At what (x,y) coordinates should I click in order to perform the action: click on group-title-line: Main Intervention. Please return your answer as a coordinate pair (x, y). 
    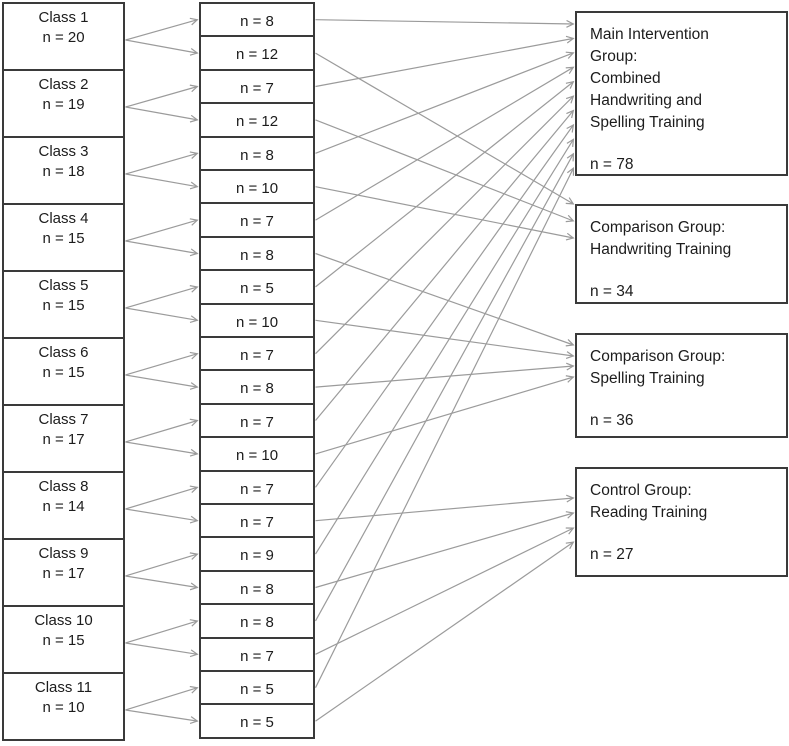
    Looking at the image, I should click on (649, 34).